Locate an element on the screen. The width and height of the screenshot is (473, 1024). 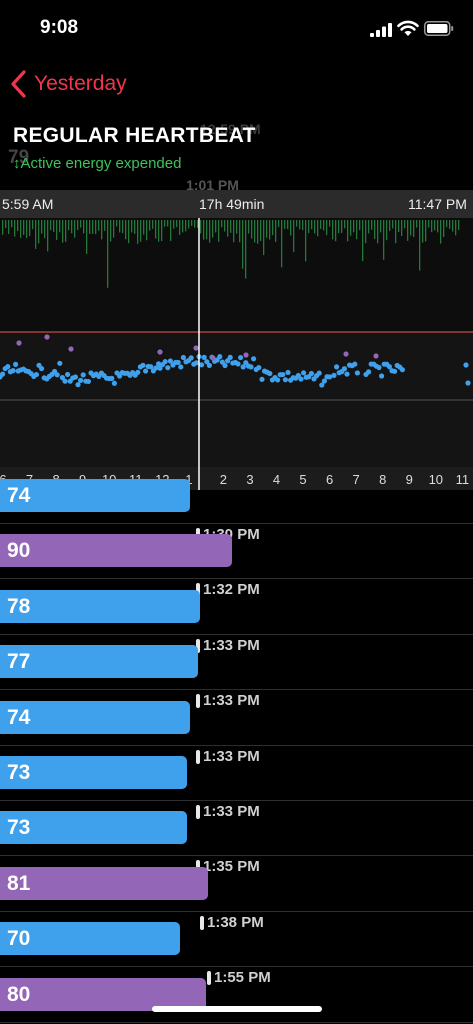
reading-row: 74 1:30 PM is located at coordinates (236, 511).